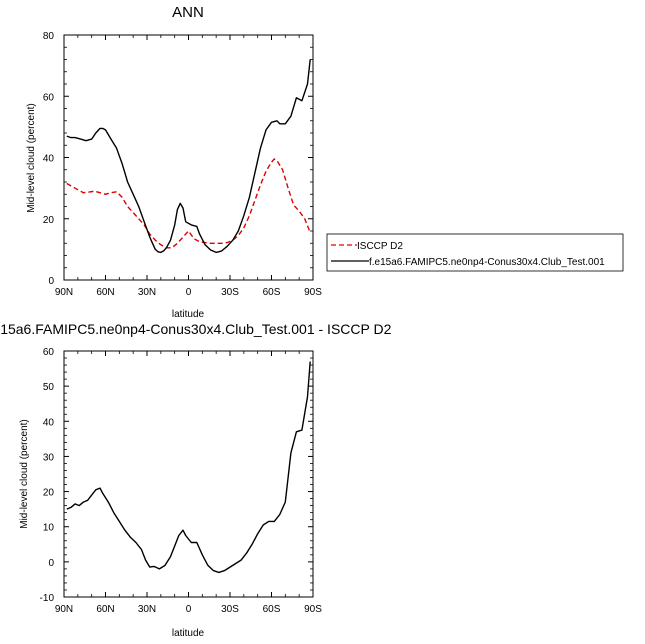  Describe the element at coordinates (49, 387) in the screenshot. I see `bottom-ytick-label: 50` at that location.